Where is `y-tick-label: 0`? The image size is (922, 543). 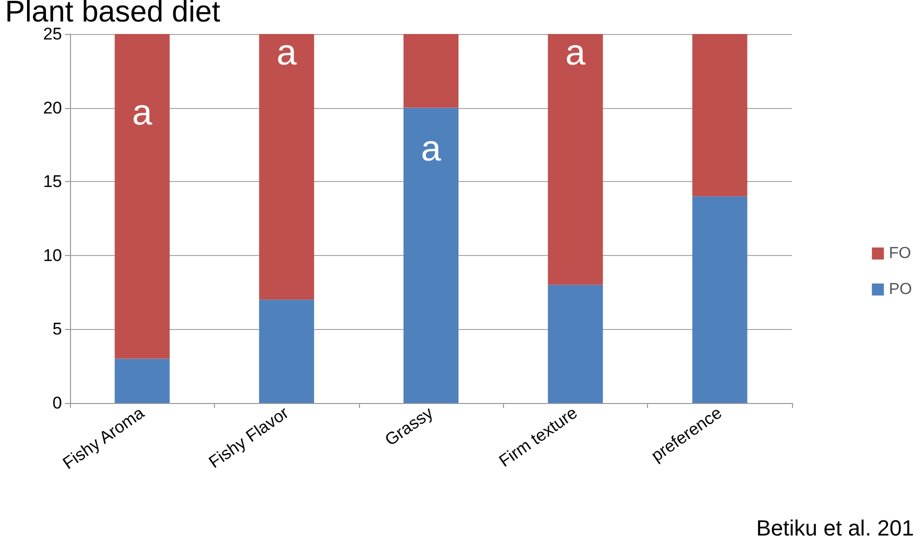 y-tick-label: 0 is located at coordinates (57, 403).